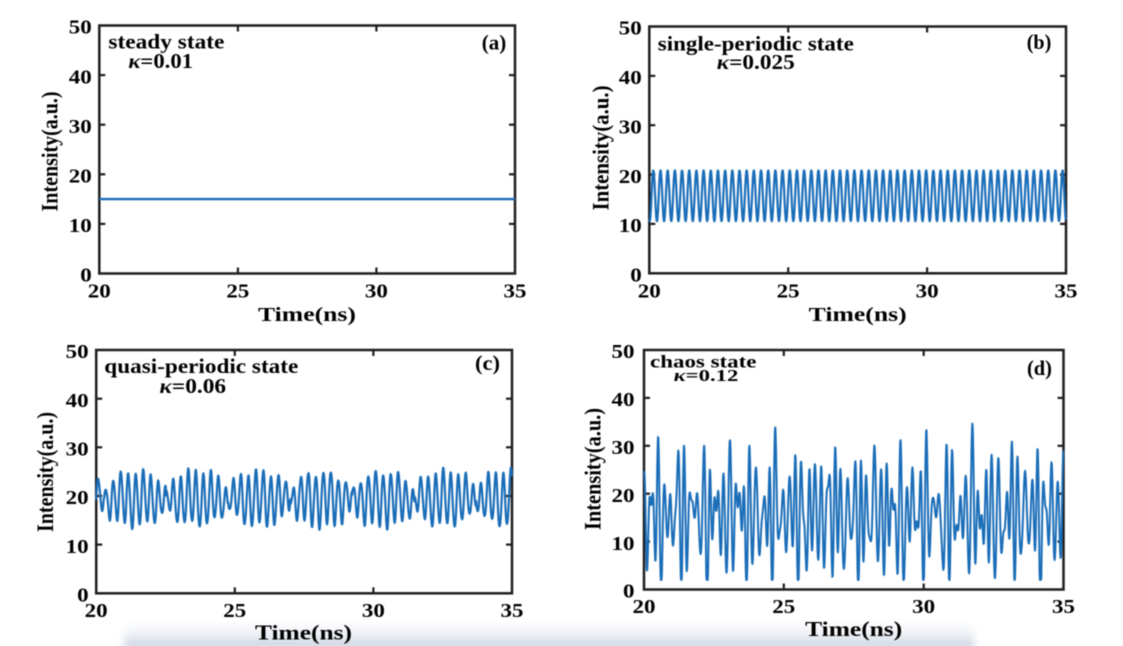 This screenshot has height=646, width=1123. Describe the element at coordinates (1039, 368) in the screenshot. I see `svg-text: (d)` at that location.